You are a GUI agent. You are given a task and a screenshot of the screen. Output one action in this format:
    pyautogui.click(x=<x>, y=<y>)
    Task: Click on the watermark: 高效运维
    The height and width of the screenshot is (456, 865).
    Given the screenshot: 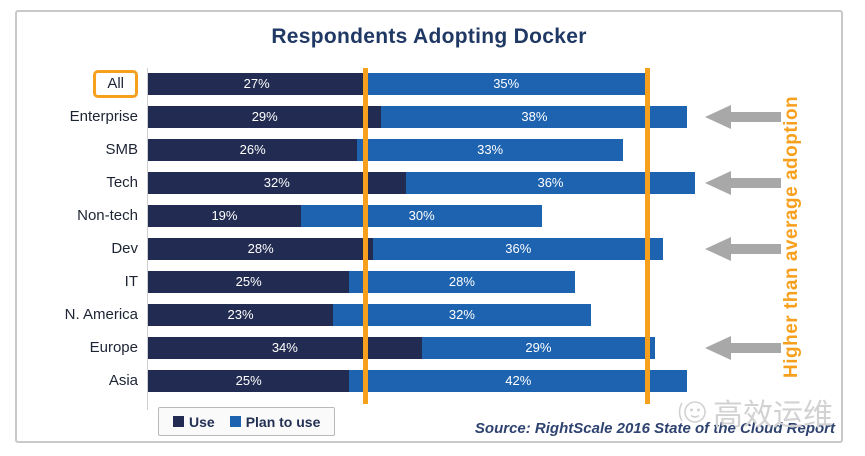 What is the action you would take?
    pyautogui.click(x=754, y=412)
    